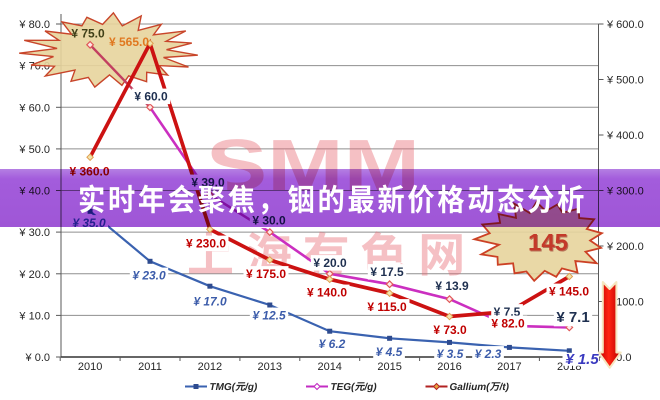  What do you see at coordinates (625, 25) in the screenshot?
I see `svg-text: ¥ 600.0` at bounding box center [625, 25].